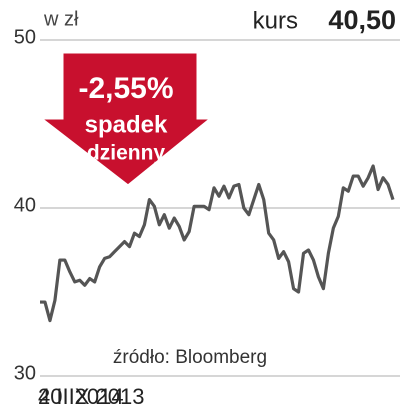 The height and width of the screenshot is (414, 406). What do you see at coordinates (61, 19) in the screenshot?
I see `unit-label: w zł` at bounding box center [61, 19].